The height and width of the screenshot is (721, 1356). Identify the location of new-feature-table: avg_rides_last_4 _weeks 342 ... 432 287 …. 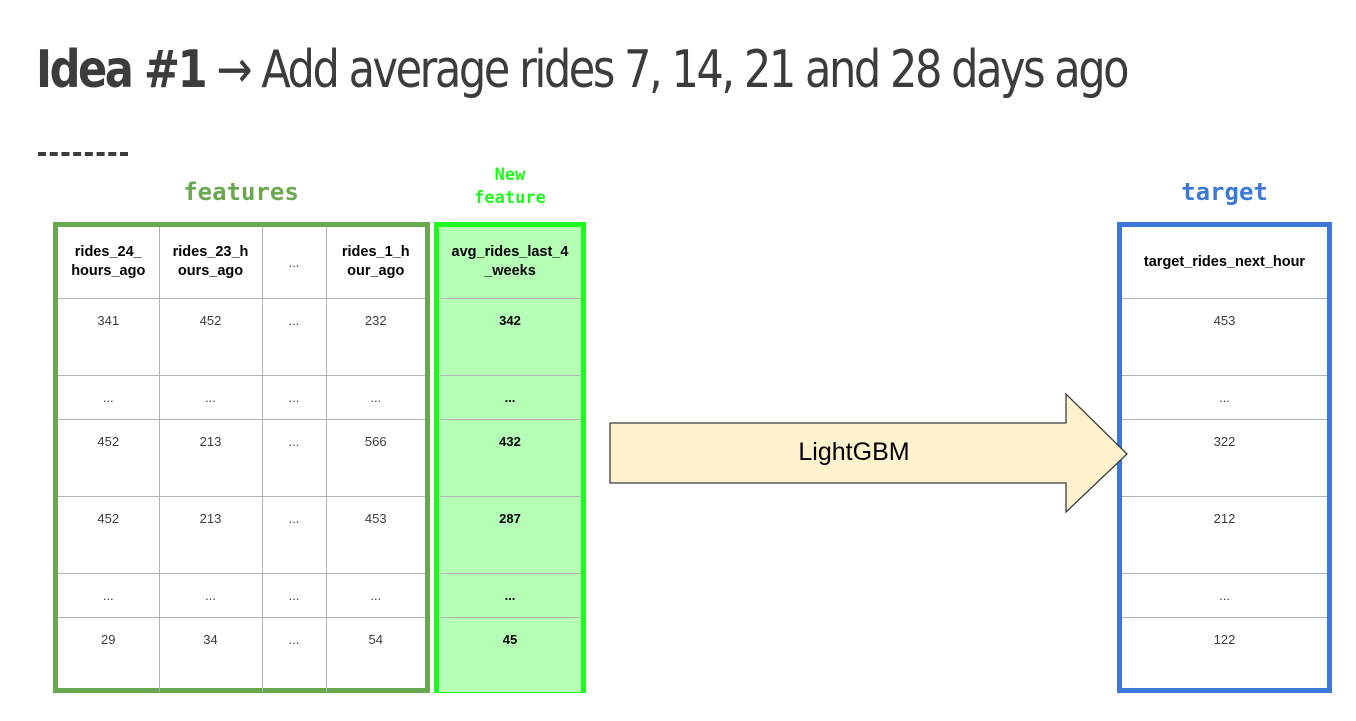
(510, 459).